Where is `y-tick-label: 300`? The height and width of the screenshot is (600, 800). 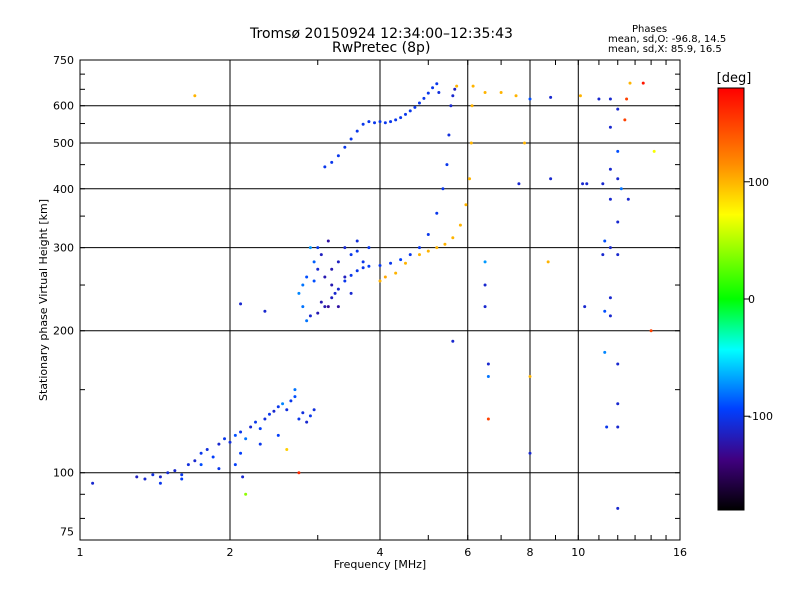
y-tick-label: 300 is located at coordinates (63, 248).